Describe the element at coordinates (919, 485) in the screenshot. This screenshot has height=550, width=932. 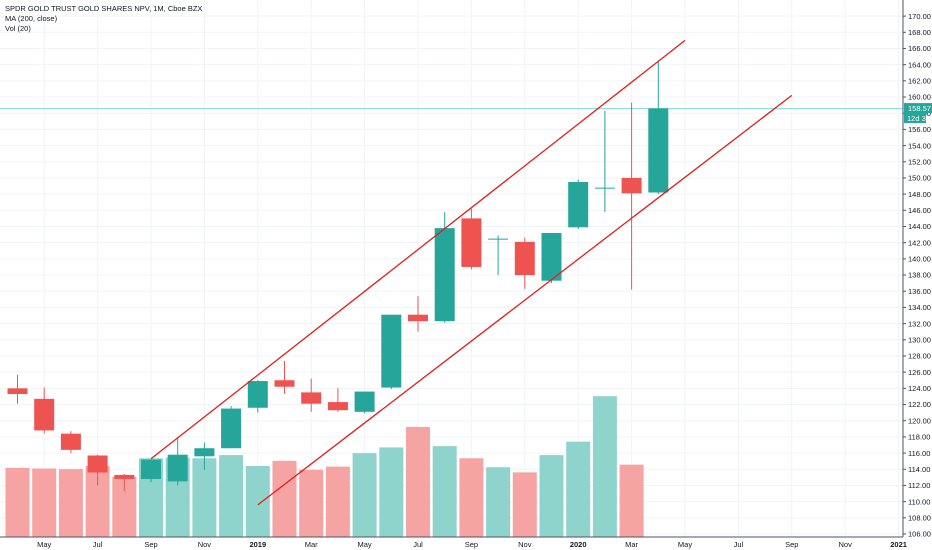
I see `price-tick-label: 112.00` at that location.